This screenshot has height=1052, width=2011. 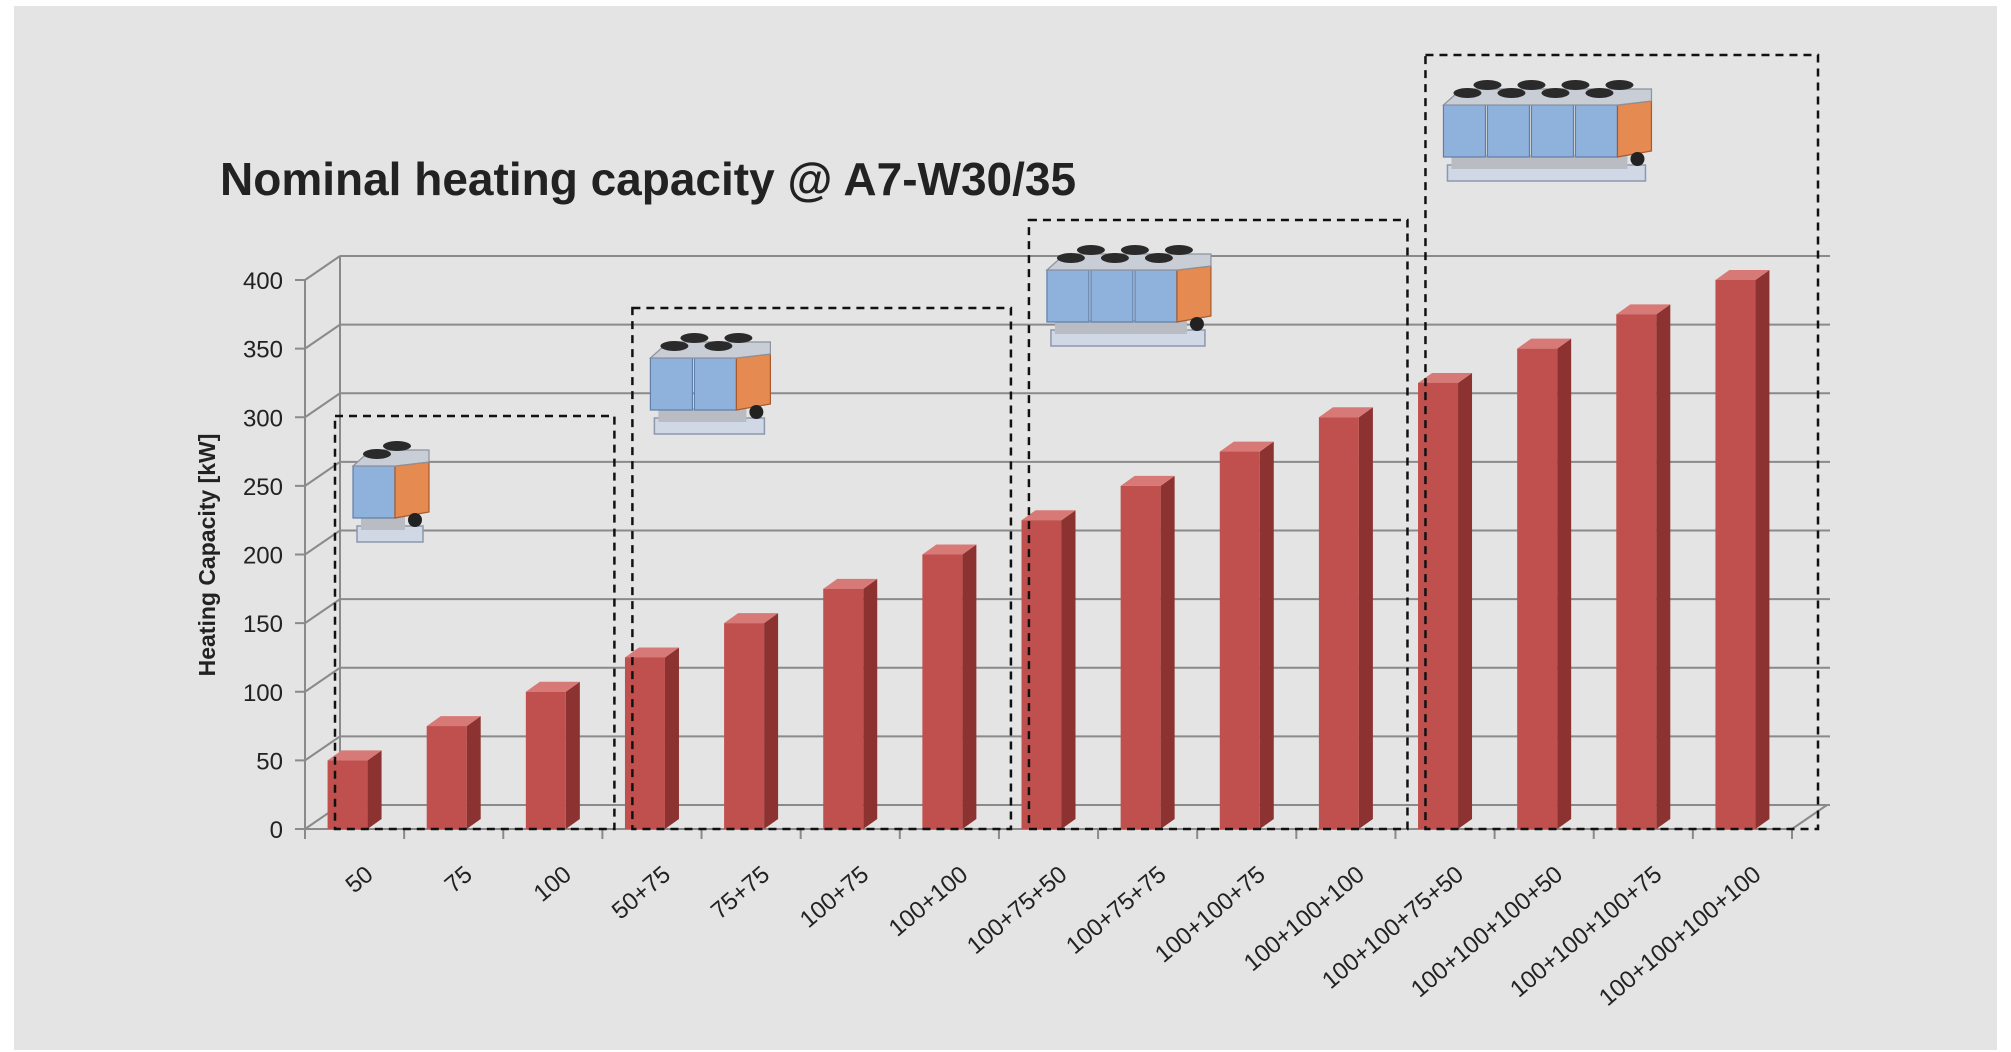 What do you see at coordinates (263, 693) in the screenshot?
I see `y-tick-label: 100` at bounding box center [263, 693].